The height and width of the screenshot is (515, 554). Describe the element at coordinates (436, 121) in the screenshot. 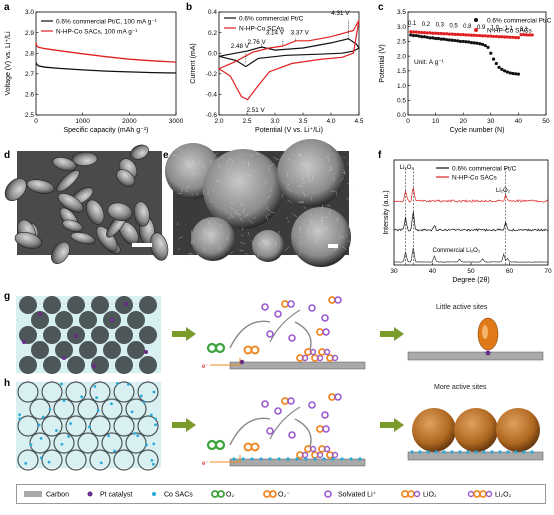

I see `x-tick-label: 10` at that location.